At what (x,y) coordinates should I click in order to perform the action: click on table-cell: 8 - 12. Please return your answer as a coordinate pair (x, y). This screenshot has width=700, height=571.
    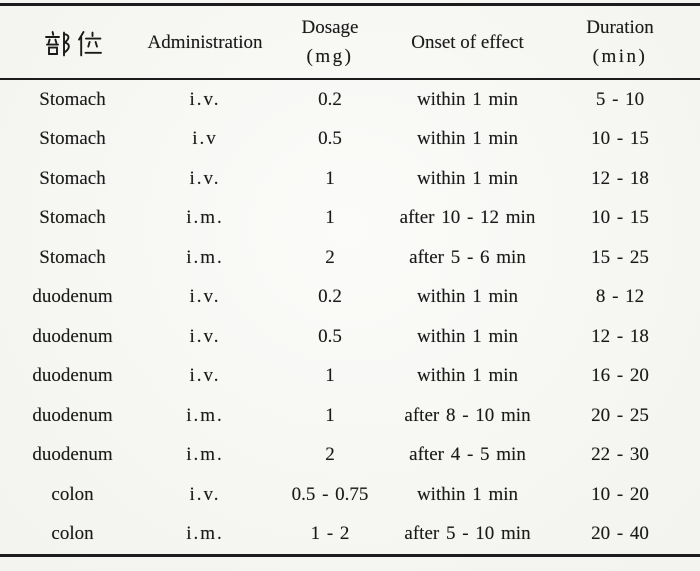
    Looking at the image, I should click on (620, 297).